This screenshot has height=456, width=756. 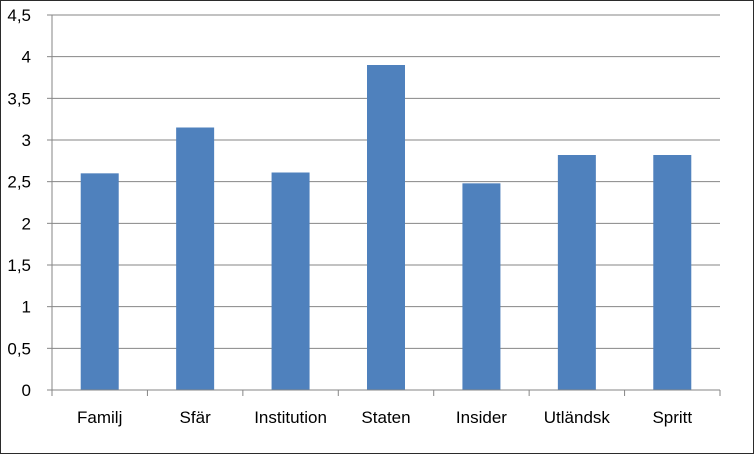 What do you see at coordinates (290, 281) in the screenshot?
I see `bar-institution` at bounding box center [290, 281].